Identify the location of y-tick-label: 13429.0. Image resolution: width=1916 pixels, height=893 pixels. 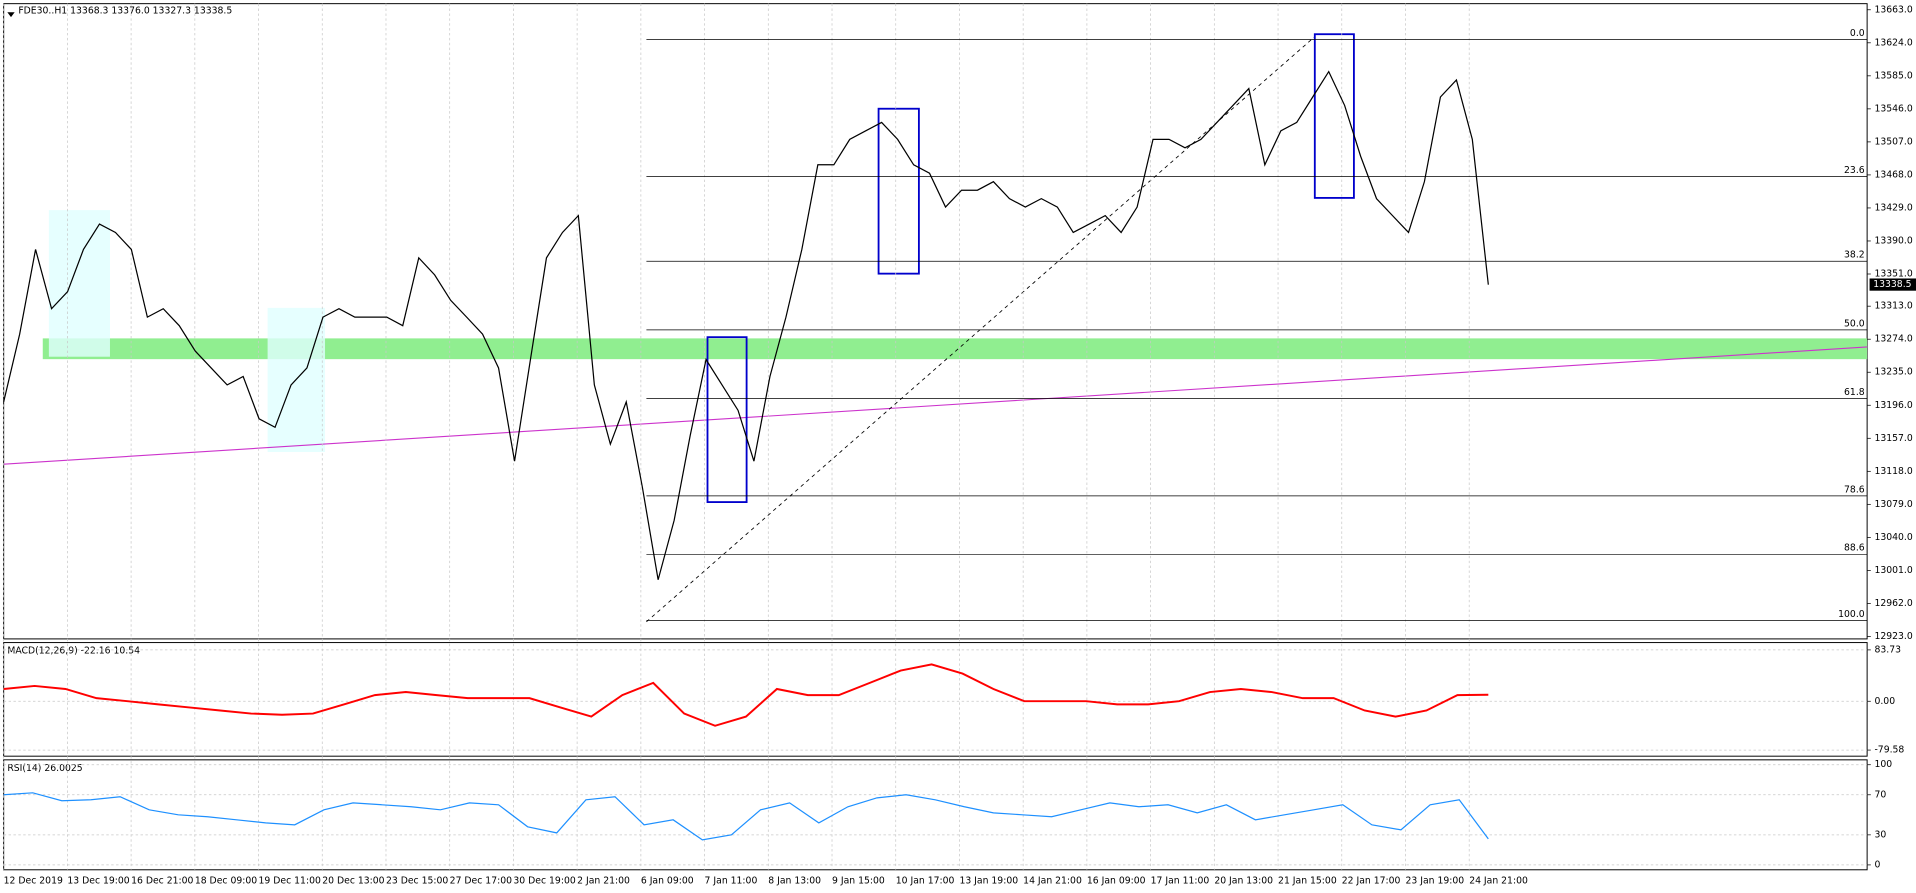
(1893, 207).